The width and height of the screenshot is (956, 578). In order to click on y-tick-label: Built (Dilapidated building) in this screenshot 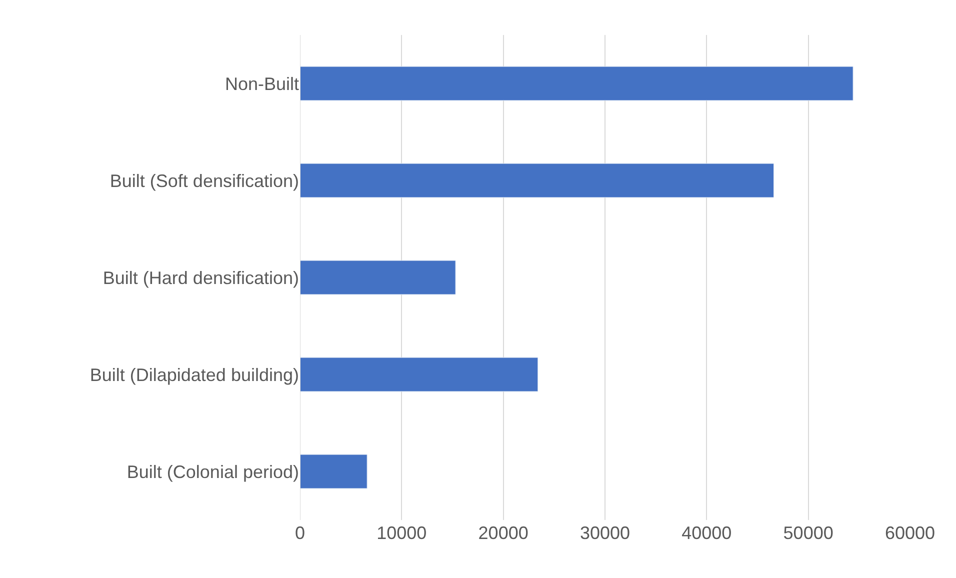, I will do `click(194, 374)`.